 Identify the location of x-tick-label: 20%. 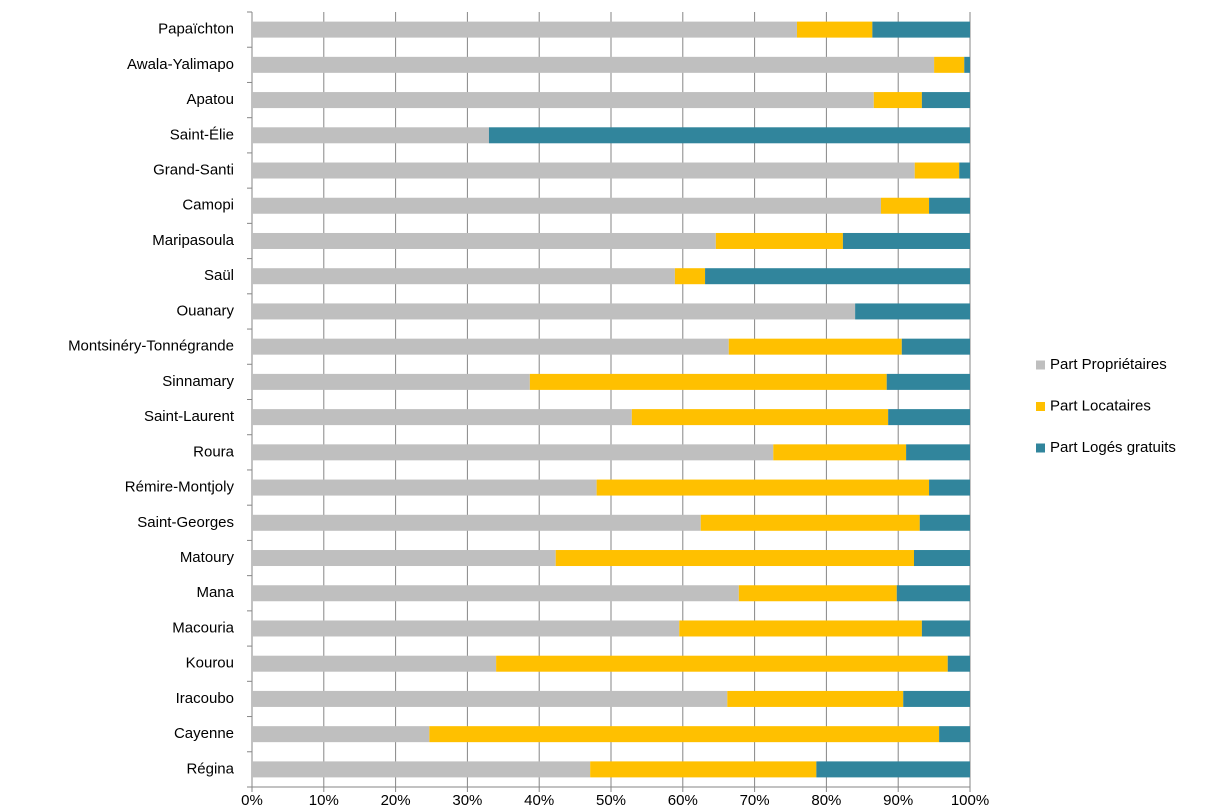
(396, 799).